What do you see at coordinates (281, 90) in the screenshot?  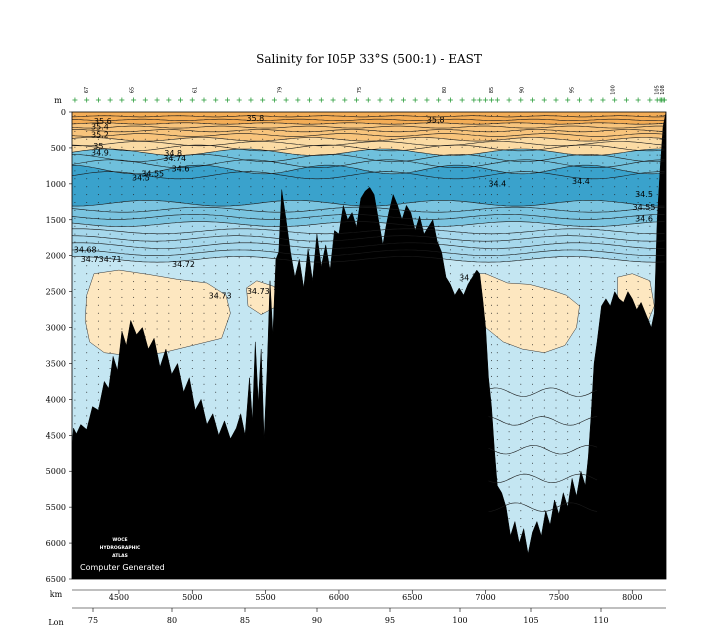 I see `station-number-label: 79` at bounding box center [281, 90].